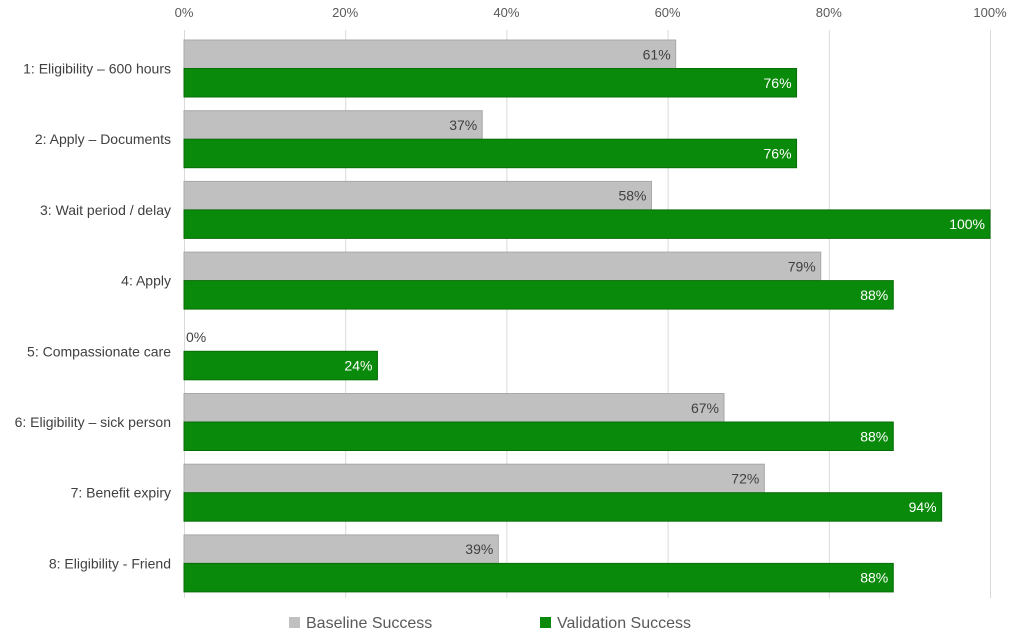  What do you see at coordinates (624, 623) in the screenshot?
I see `legend-label-validation: Validation Success` at bounding box center [624, 623].